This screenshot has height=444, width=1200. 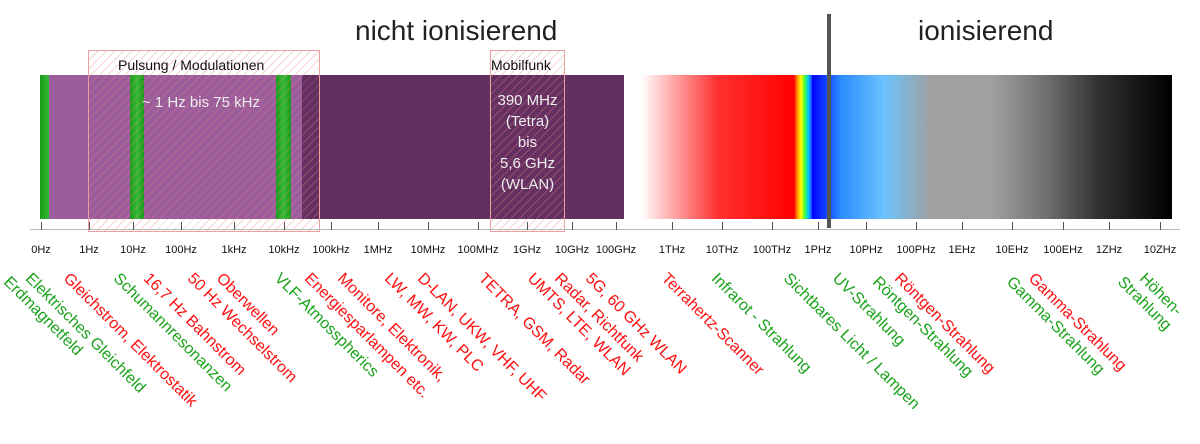 What do you see at coordinates (605, 229) in the screenshot?
I see `frequency-axis` at bounding box center [605, 229].